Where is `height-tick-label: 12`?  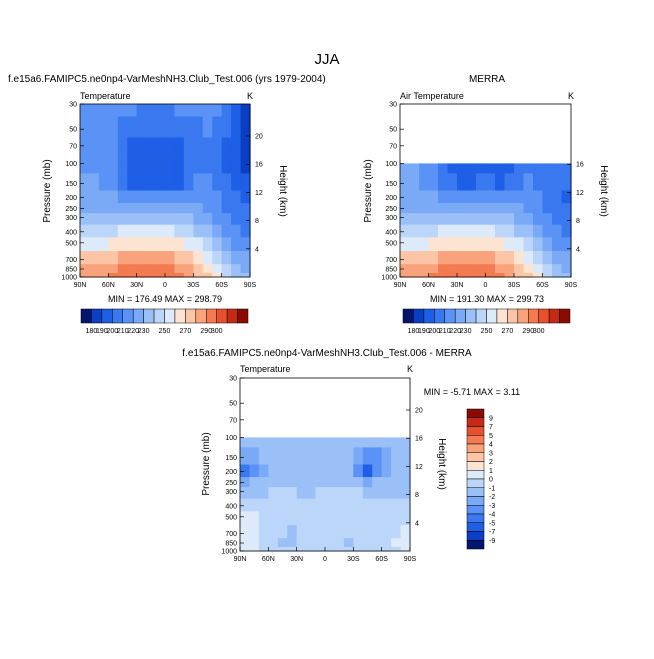 height-tick-label: 12 is located at coordinates (259, 193).